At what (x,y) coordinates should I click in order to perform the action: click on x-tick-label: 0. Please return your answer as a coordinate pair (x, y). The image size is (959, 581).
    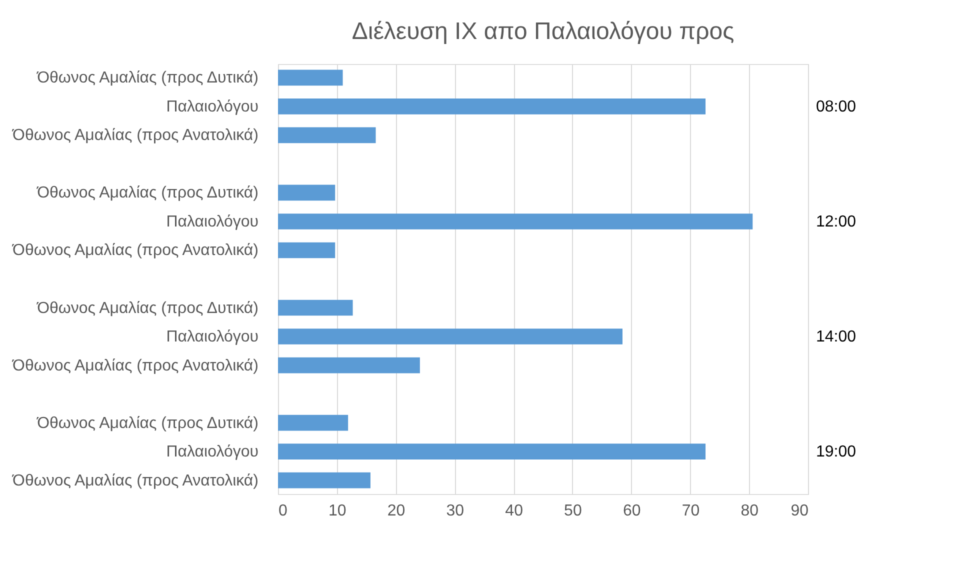
    Looking at the image, I should click on (283, 511).